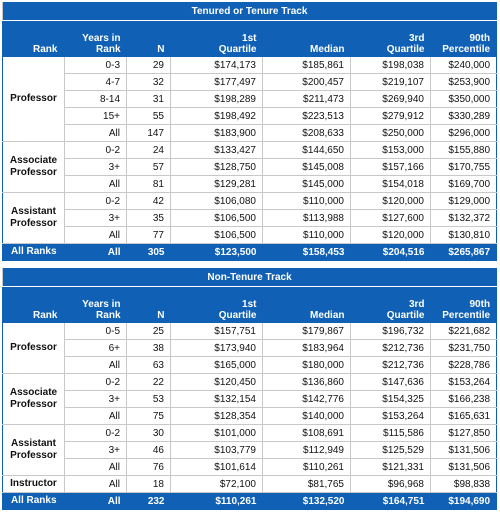 Image resolution: width=500 pixels, height=528 pixels. Describe the element at coordinates (306, 133) in the screenshot. I see `cell: $208,633` at that location.